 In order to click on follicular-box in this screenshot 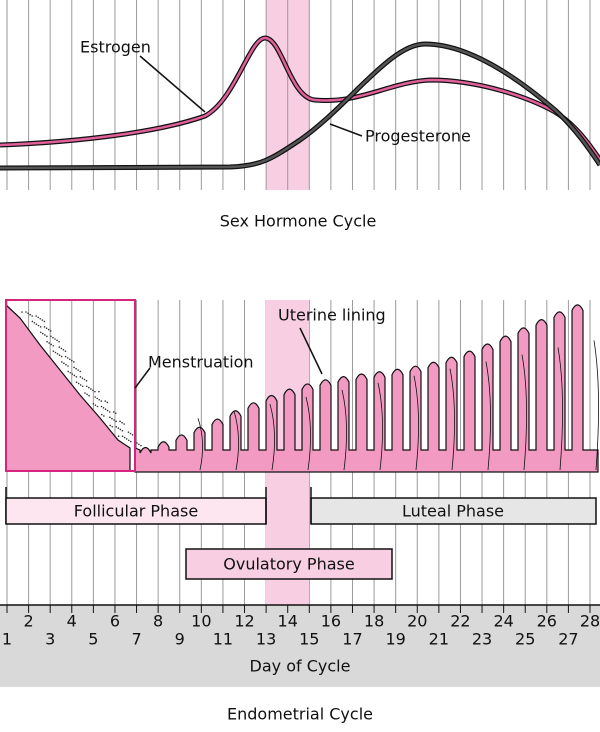, I will do `click(136, 511)`.